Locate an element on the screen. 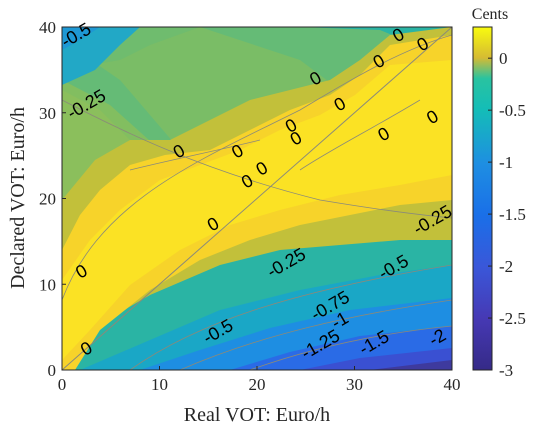 The height and width of the screenshot is (434, 541). colorbar-tick-label: -2.5 is located at coordinates (512, 318).